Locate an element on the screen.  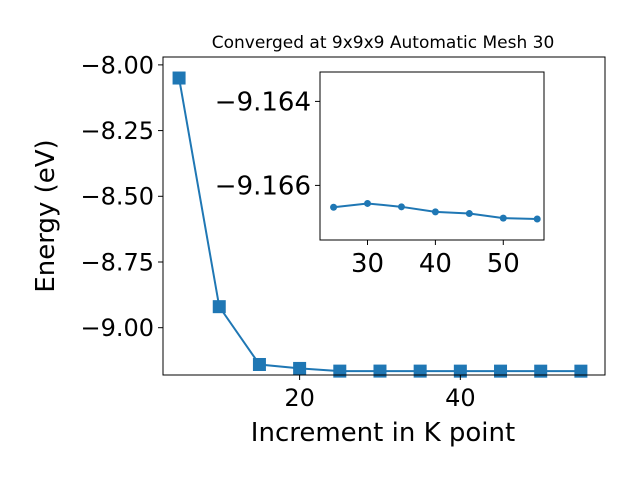
main-y-tick-label: −8.50 is located at coordinates (117, 197).